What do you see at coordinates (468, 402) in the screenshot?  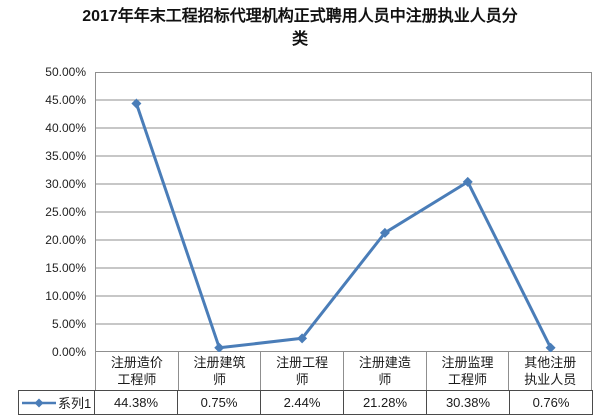 I see `series-value: 30.38%` at bounding box center [468, 402].